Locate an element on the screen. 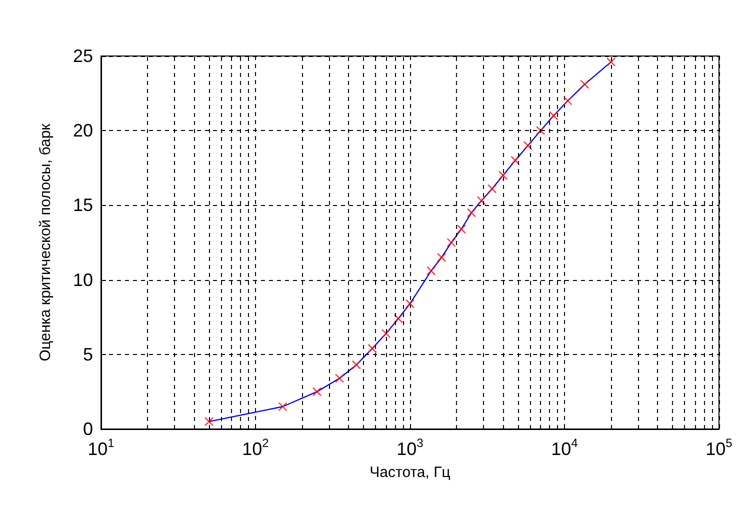 The image size is (755, 509). y-tick-label: 0 is located at coordinates (87, 429).